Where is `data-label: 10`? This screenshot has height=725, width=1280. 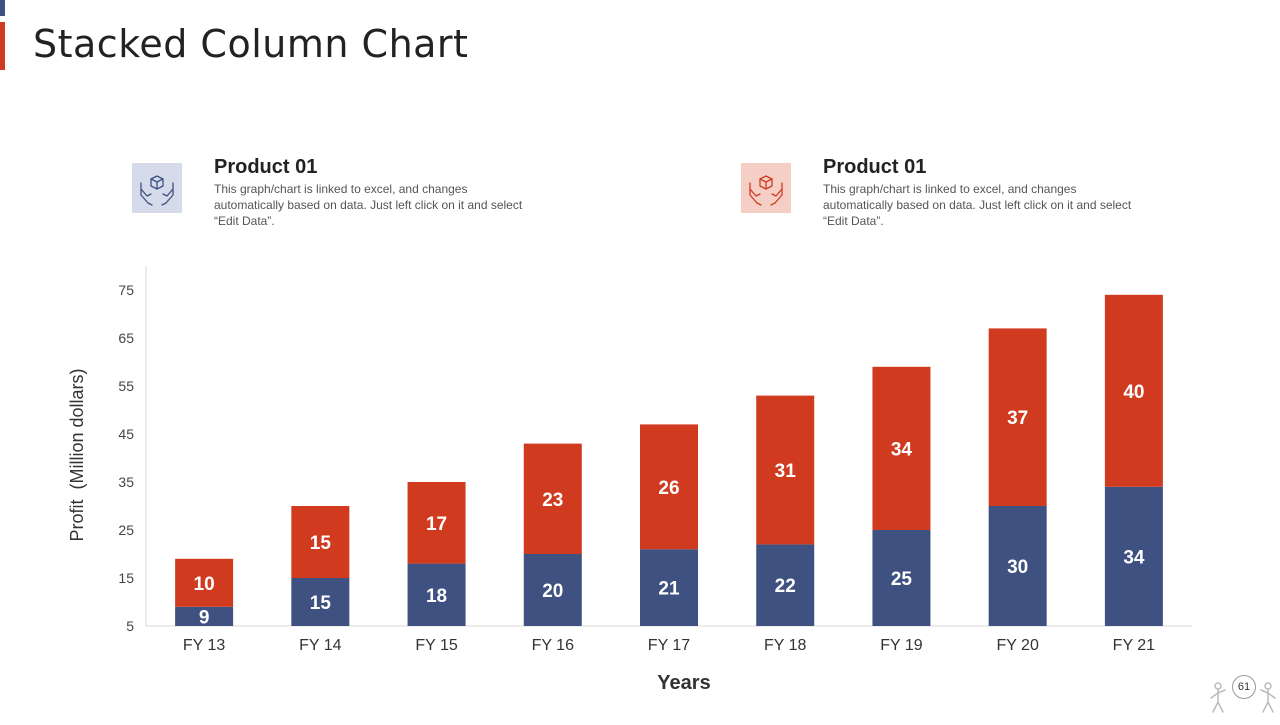 data-label: 10 is located at coordinates (204, 584).